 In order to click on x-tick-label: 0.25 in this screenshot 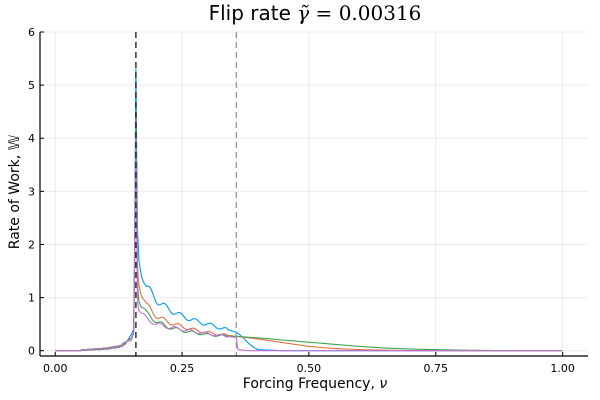, I will do `click(182, 368)`.